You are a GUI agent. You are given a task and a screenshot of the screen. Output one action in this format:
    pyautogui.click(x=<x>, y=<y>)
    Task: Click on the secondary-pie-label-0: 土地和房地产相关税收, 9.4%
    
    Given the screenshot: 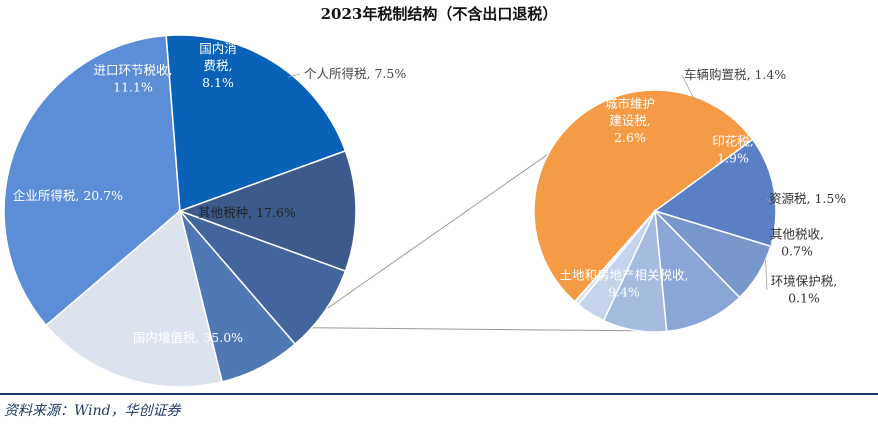 What is the action you would take?
    pyautogui.click(x=624, y=284)
    